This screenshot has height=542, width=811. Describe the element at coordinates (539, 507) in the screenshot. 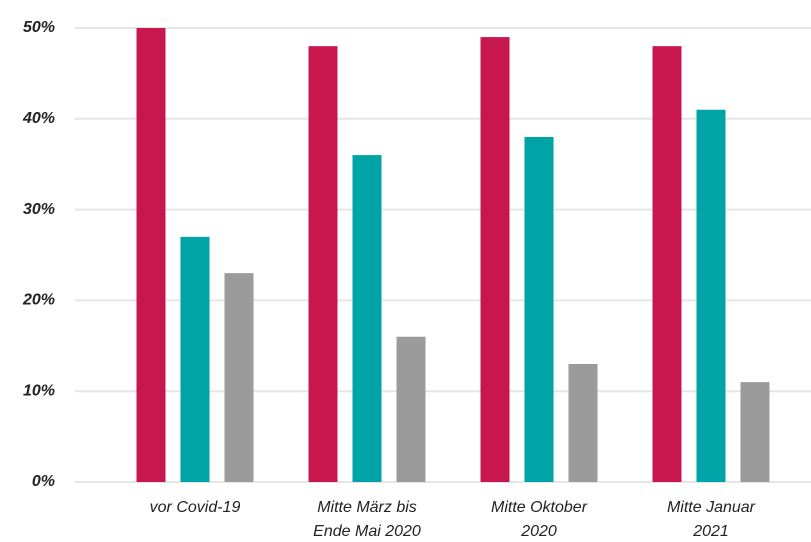

I see `x-tick-label-line: Mitte Oktober` at that location.